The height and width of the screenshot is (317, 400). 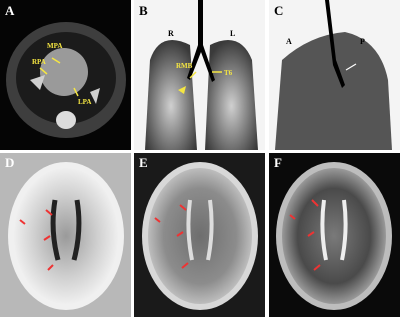 What do you see at coordinates (143, 162) in the screenshot?
I see `panel-letter: E` at bounding box center [143, 162].